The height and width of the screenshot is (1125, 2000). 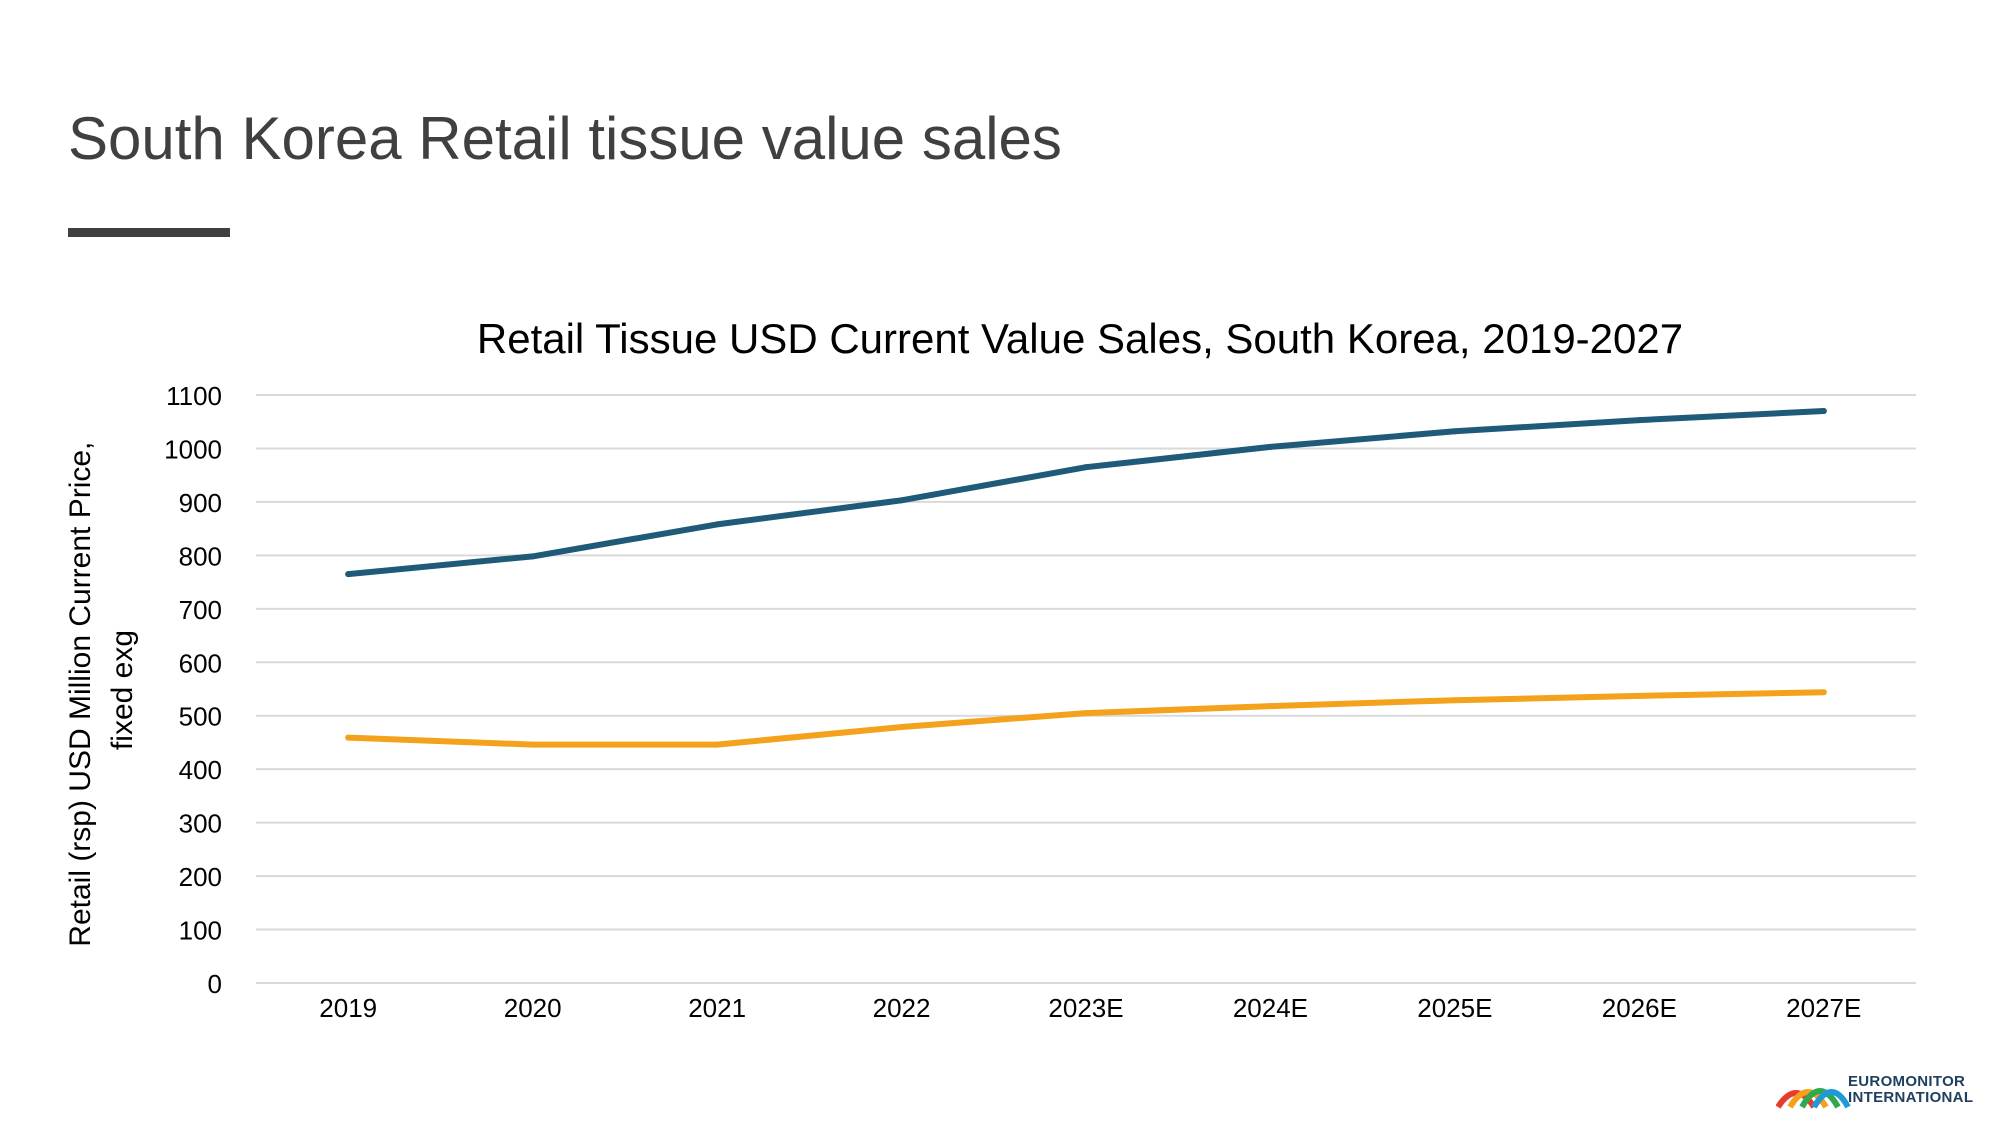 I want to click on y-tick-label: 800, so click(x=200, y=556).